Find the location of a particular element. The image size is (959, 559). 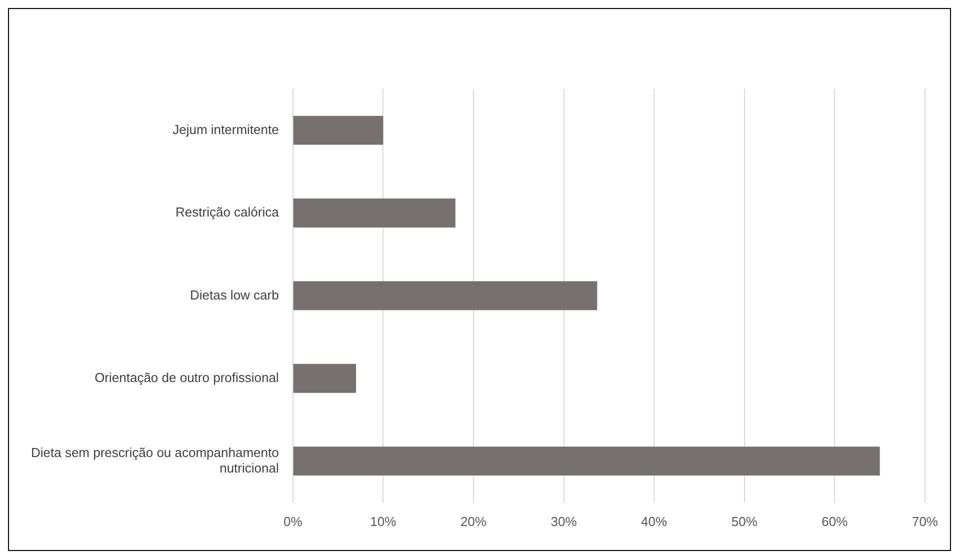

y-tick-label: Orientação de outro profissional is located at coordinates (186, 377).